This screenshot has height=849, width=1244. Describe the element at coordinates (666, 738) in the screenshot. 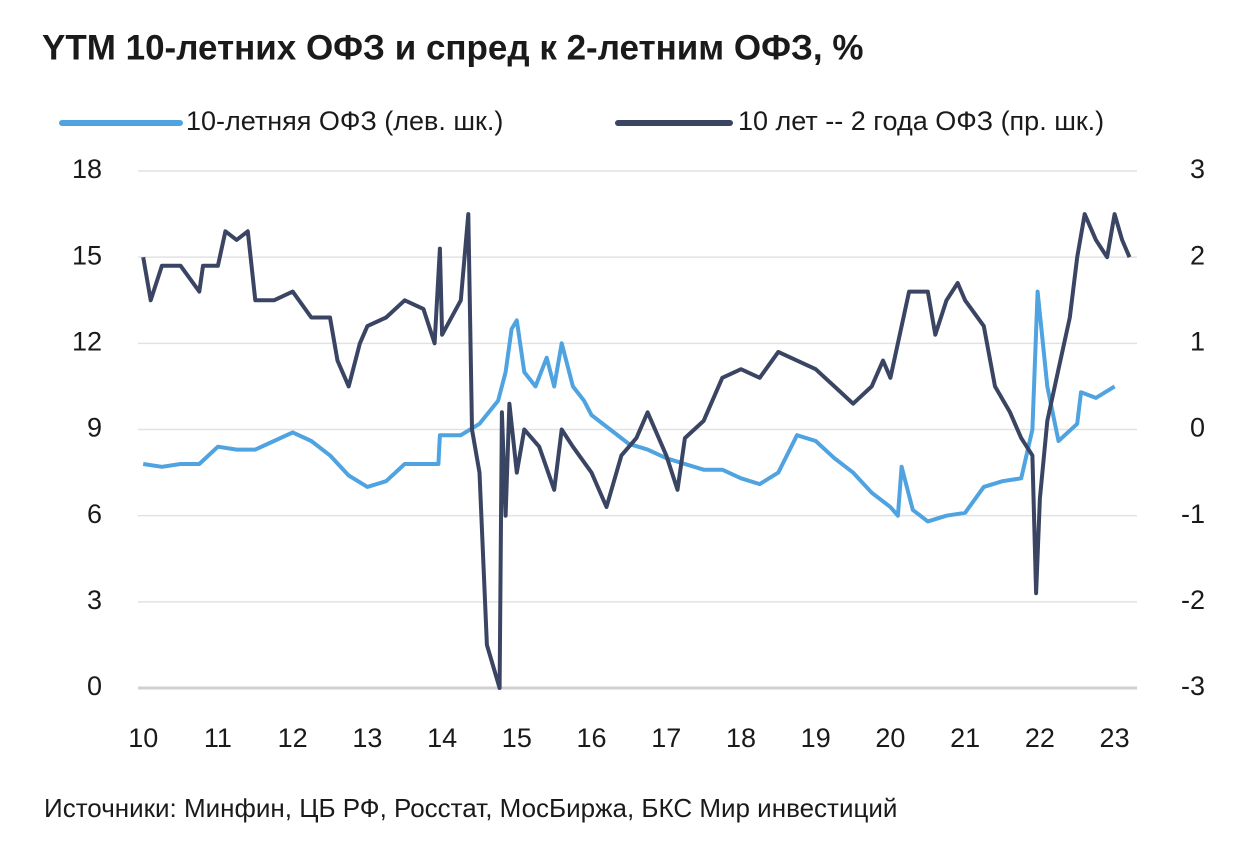

I see `x-tick-label: 17` at that location.